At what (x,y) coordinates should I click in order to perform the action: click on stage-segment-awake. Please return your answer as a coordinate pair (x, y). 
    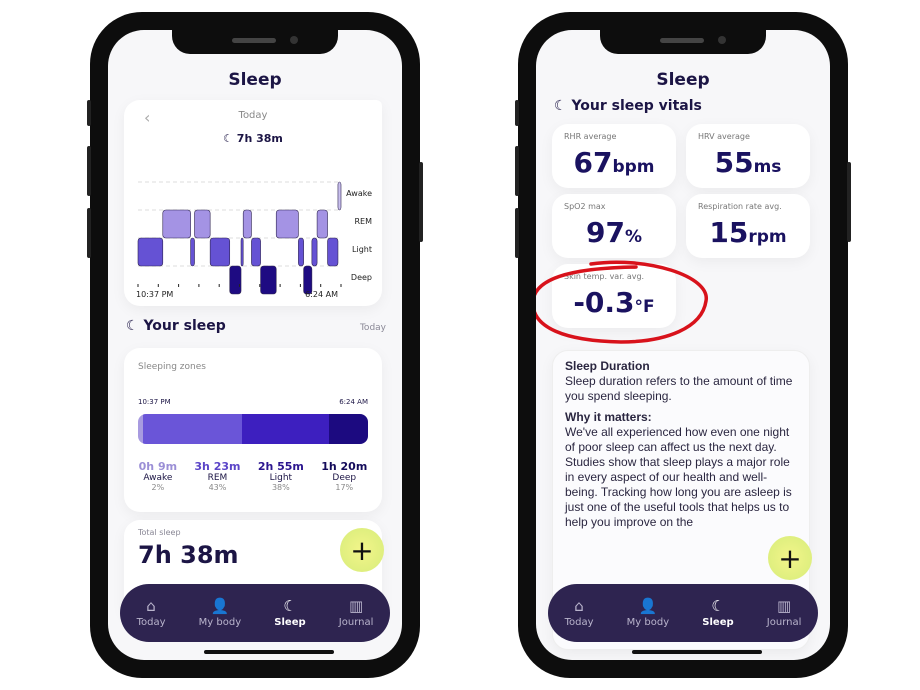
    Looking at the image, I should click on (339, 196).